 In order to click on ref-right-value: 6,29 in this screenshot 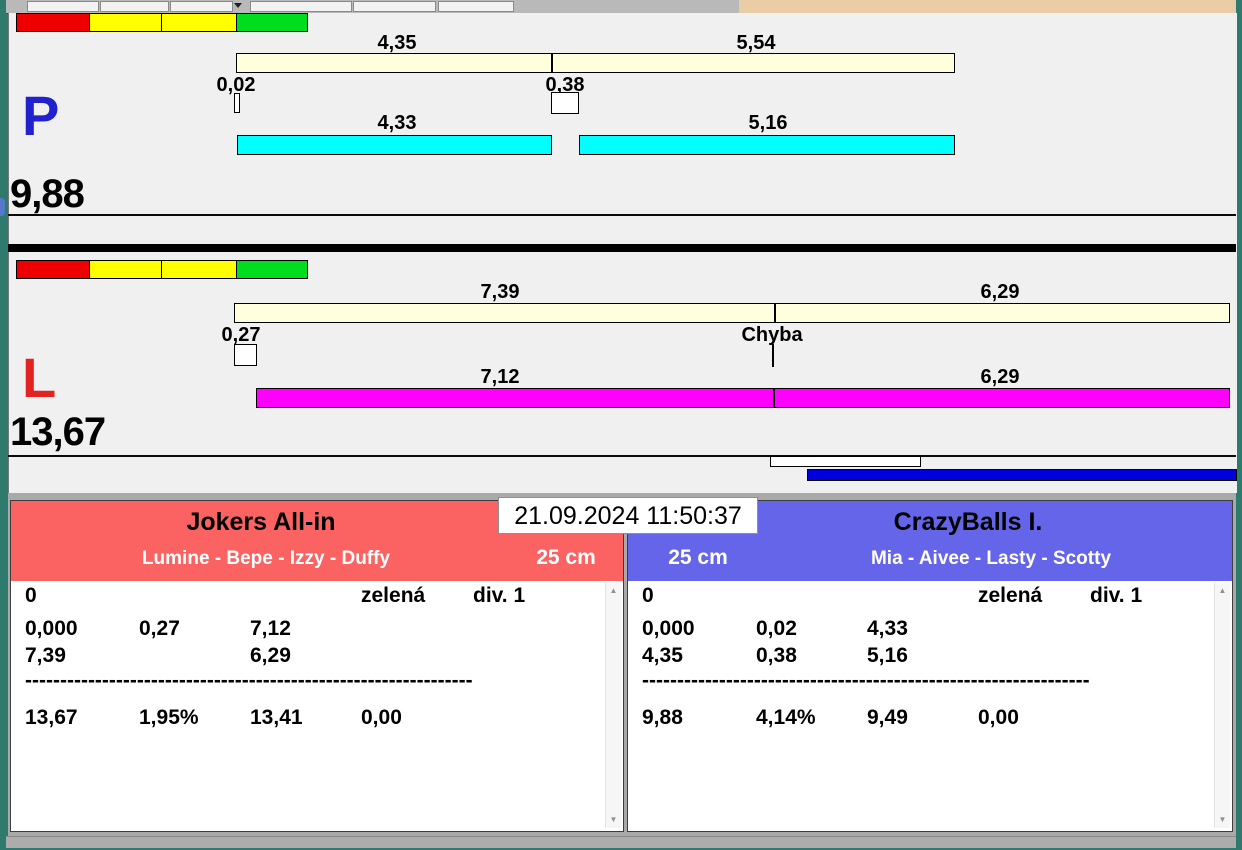, I will do `click(1000, 292)`.